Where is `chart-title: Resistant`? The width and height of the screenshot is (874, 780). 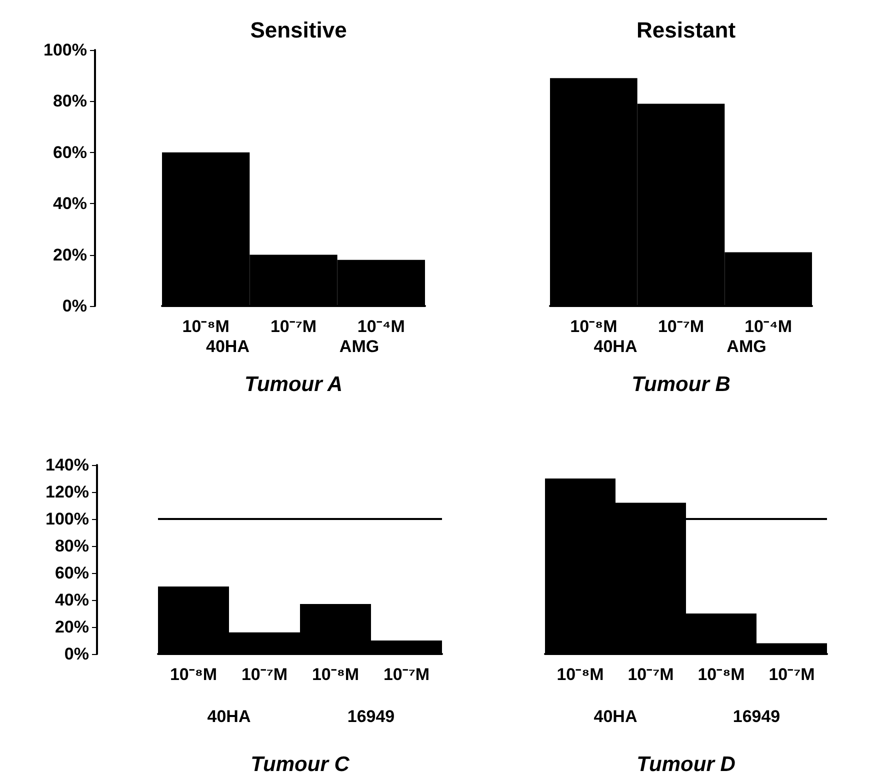
chart-title: Resistant is located at coordinates (686, 30).